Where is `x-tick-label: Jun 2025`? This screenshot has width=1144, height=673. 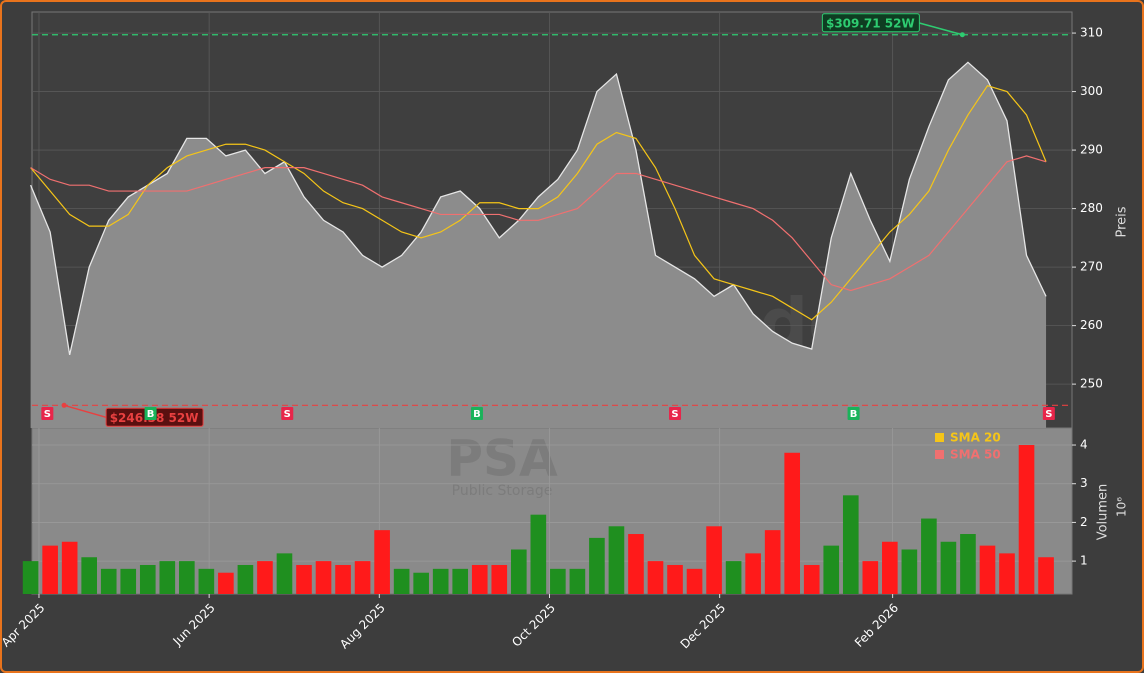 x-tick-label: Jun 2025 is located at coordinates (194, 625).